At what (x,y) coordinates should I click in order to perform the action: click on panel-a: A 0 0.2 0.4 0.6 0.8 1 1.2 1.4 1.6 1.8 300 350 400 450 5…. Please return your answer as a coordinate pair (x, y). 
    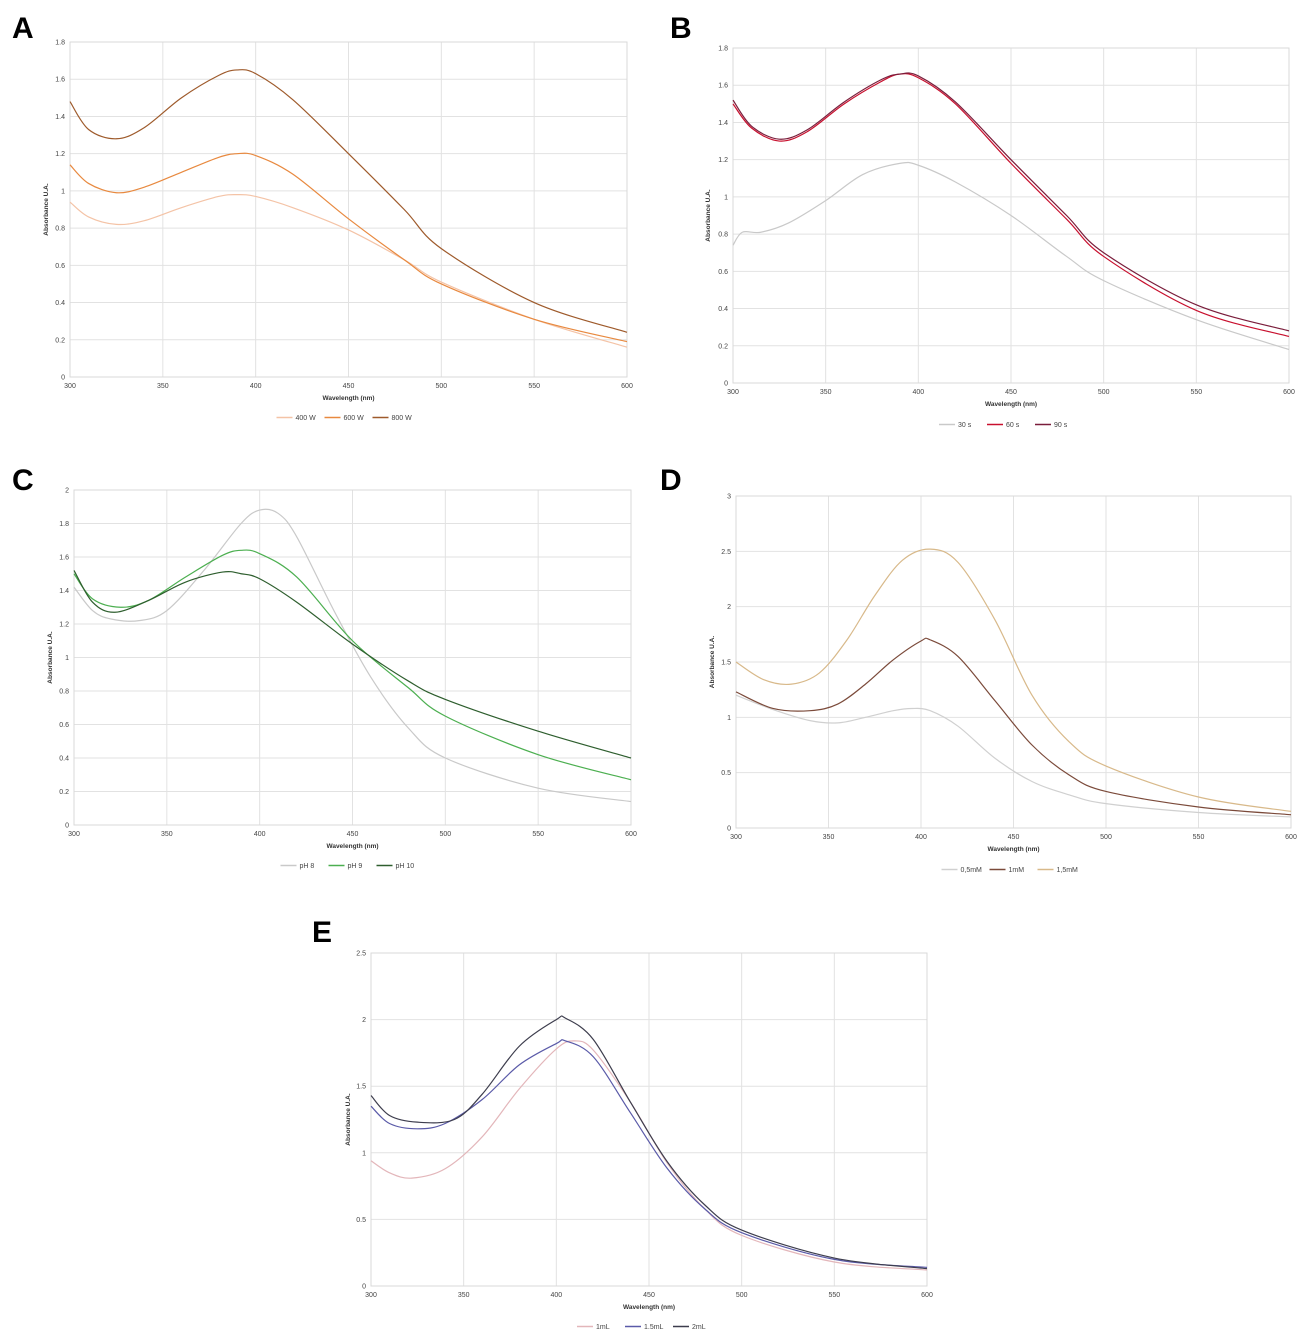
    Looking at the image, I should click on (322, 217).